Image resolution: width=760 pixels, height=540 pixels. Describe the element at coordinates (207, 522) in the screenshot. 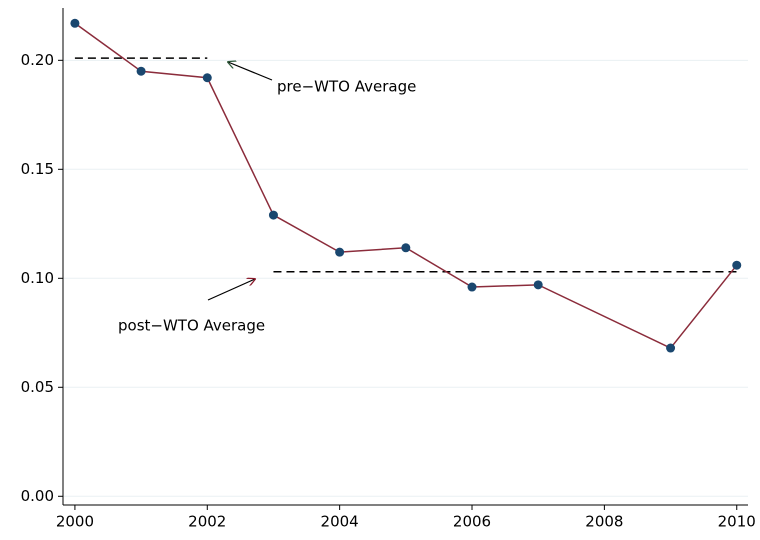

I see `x-tick-label: 2002` at that location.